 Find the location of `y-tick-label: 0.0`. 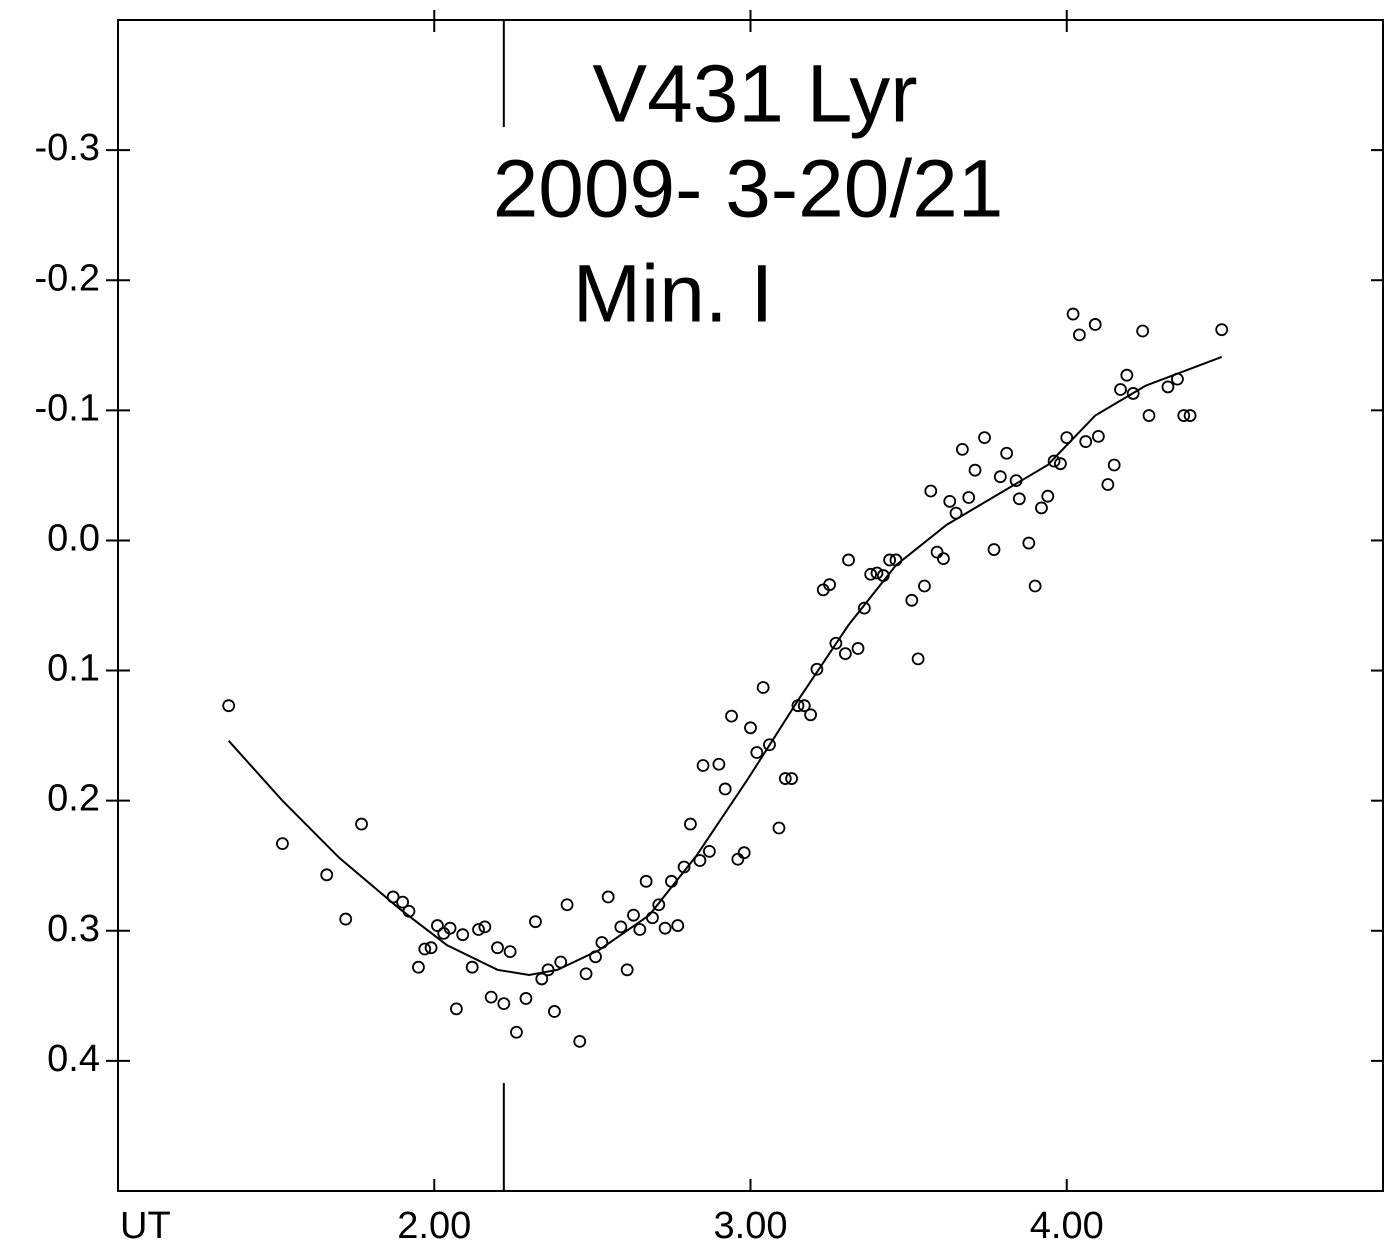

y-tick-label: 0.0 is located at coordinates (73, 538).